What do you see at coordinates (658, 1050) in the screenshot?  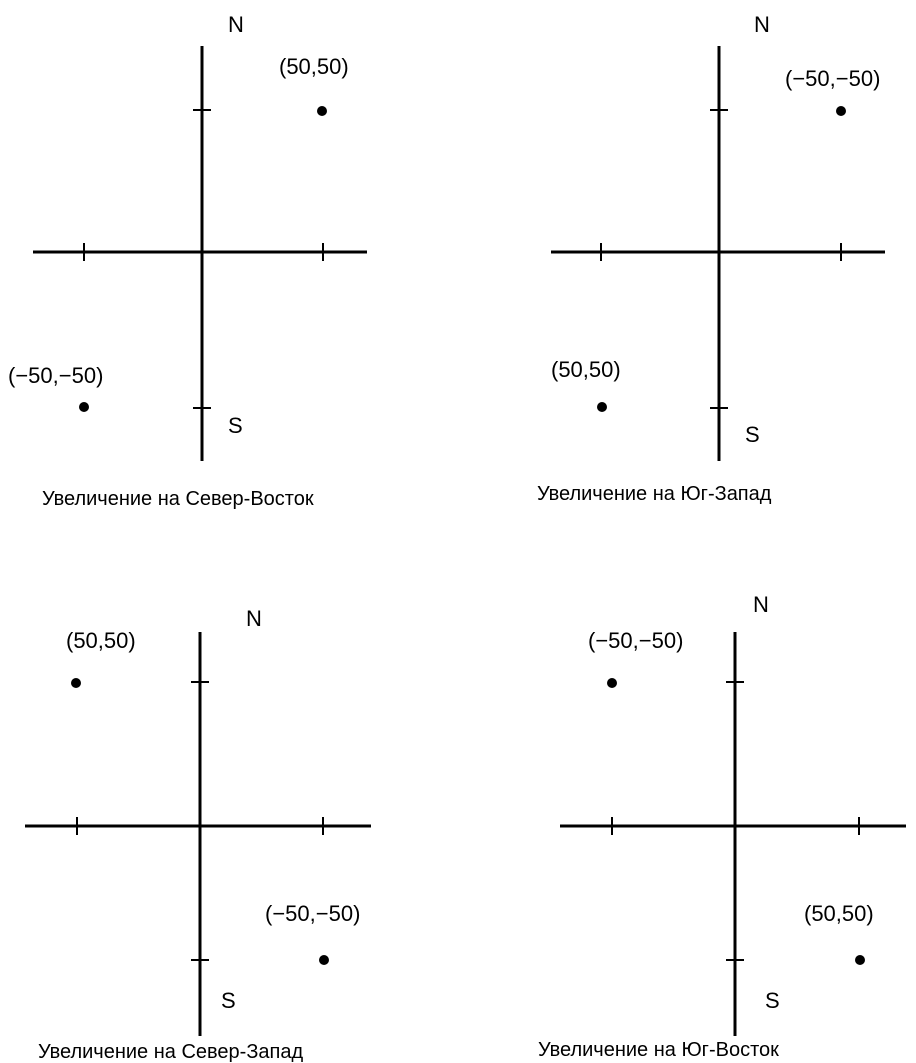 I see `panel-caption: Увеличение на Юг-Восток` at bounding box center [658, 1050].